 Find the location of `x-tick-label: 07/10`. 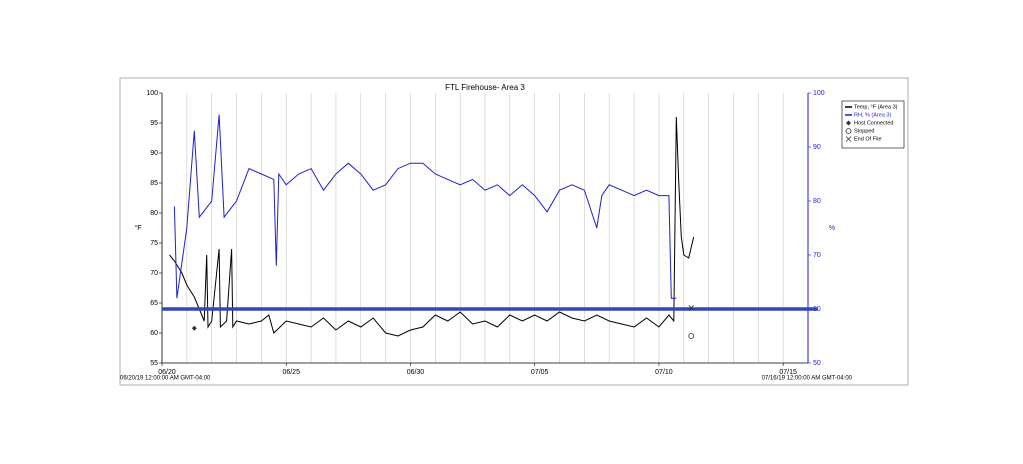

x-tick-label: 07/10 is located at coordinates (664, 372).